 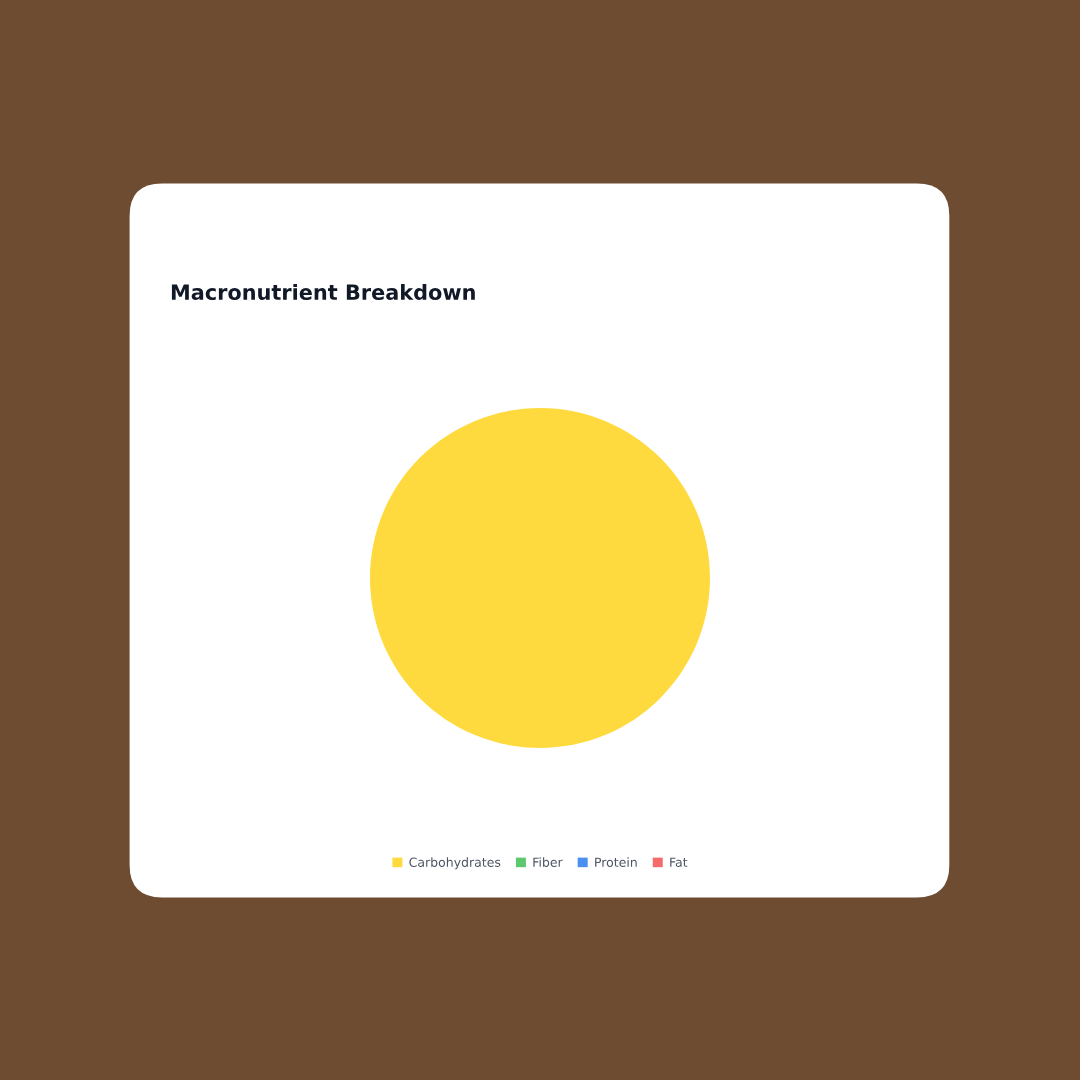 I want to click on legend-label: Fat, so click(x=679, y=862).